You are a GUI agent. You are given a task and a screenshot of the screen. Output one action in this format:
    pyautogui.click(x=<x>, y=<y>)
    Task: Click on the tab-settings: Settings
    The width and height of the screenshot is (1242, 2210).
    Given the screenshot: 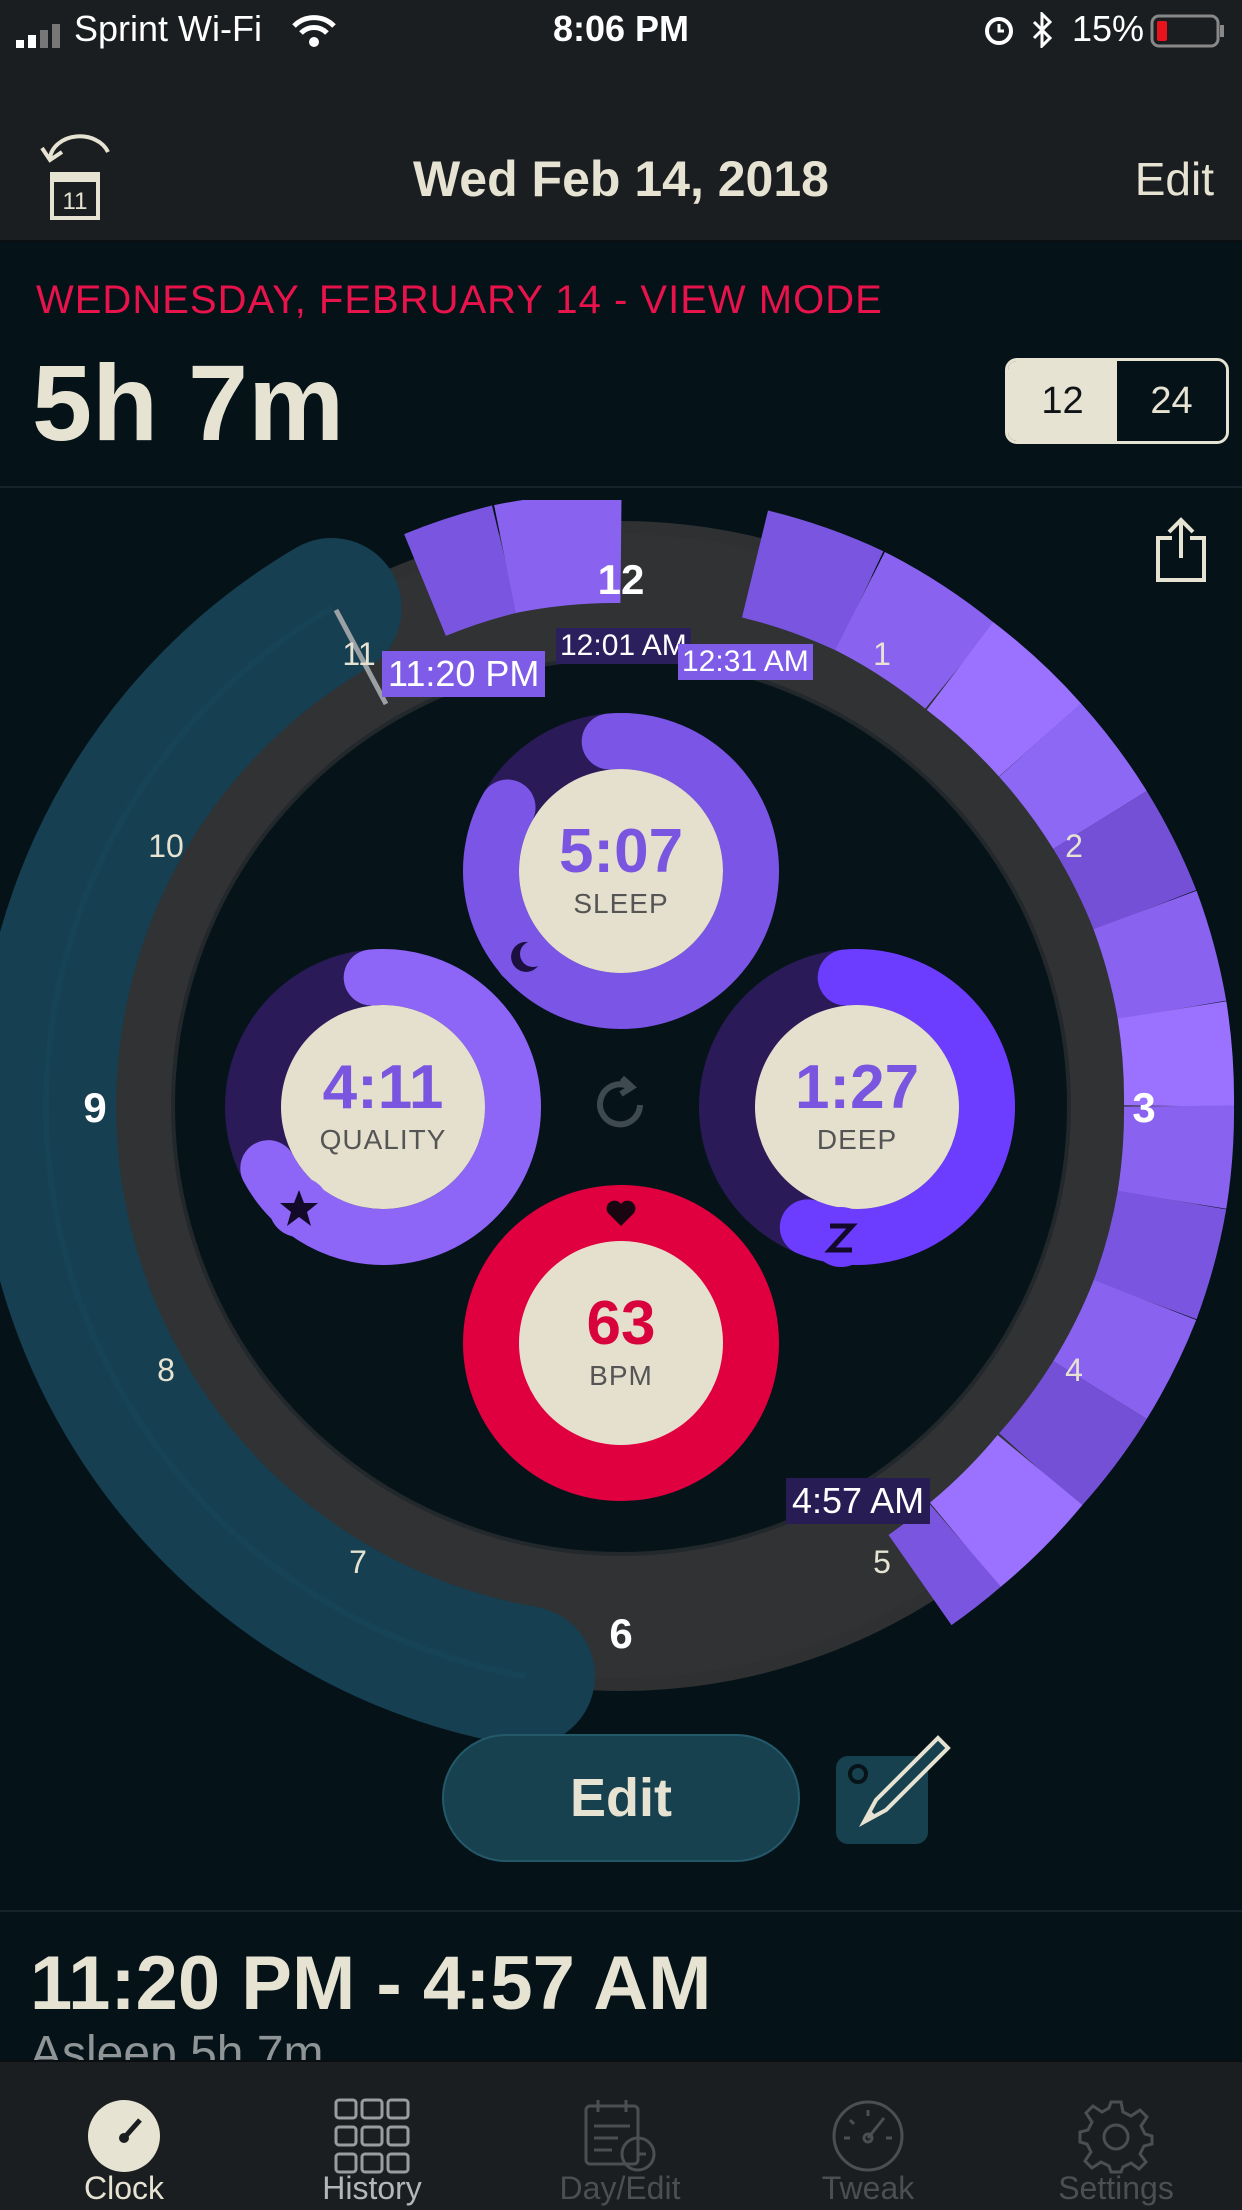 What is the action you would take?
    pyautogui.click(x=1116, y=2152)
    